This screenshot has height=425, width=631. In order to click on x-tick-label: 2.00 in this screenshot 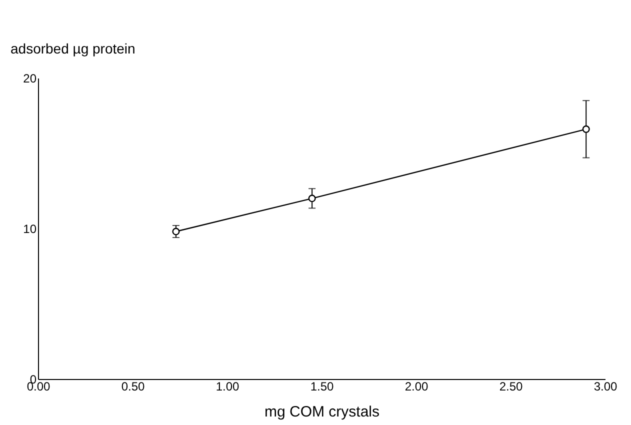, I will do `click(416, 387)`.